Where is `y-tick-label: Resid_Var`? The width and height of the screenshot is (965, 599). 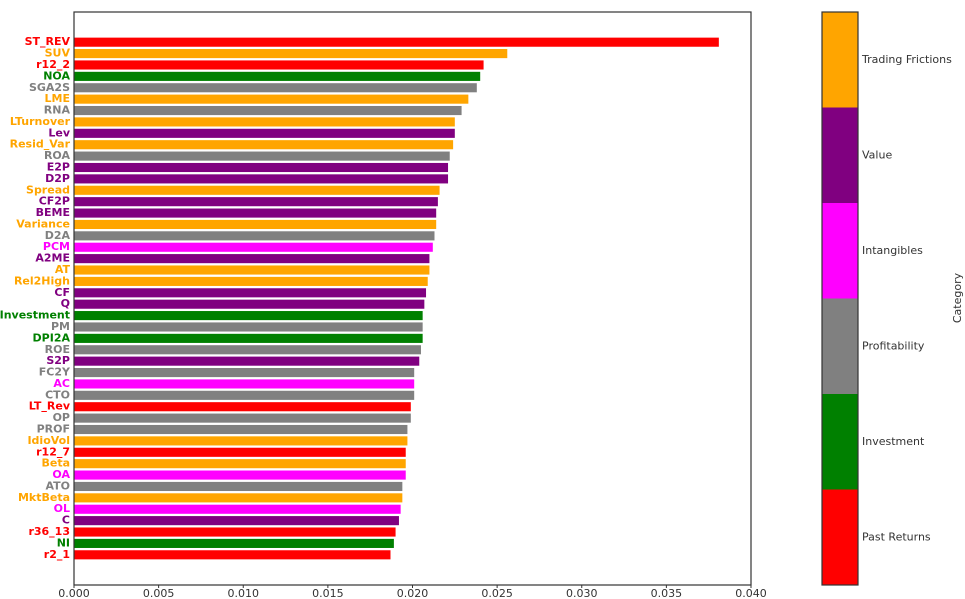 y-tick-label: Resid_Var is located at coordinates (40, 144).